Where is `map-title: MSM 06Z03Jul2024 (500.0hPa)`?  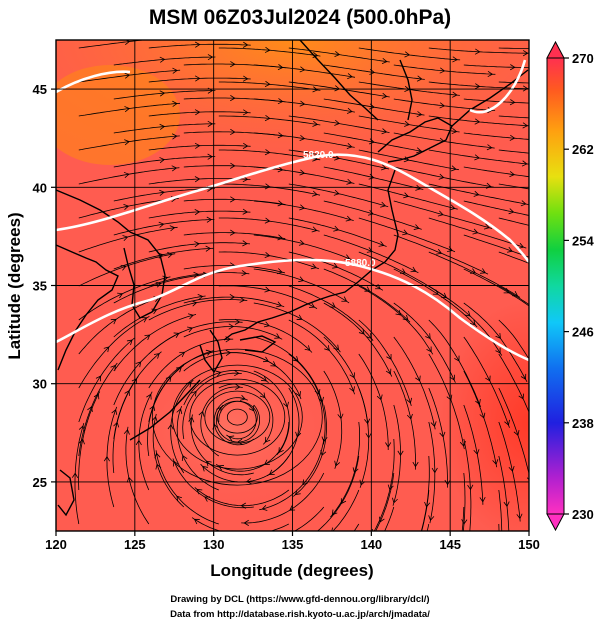 map-title: MSM 06Z03Jul2024 (500.0hPa) is located at coordinates (300, 17).